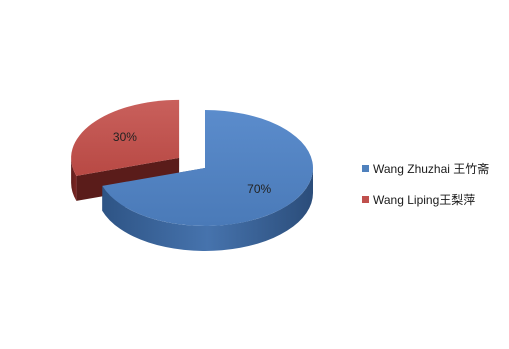 The image size is (509, 349). What do you see at coordinates (208, 209) in the screenshot?
I see `pie-slice-side-wang-zhuzhai` at bounding box center [208, 209].